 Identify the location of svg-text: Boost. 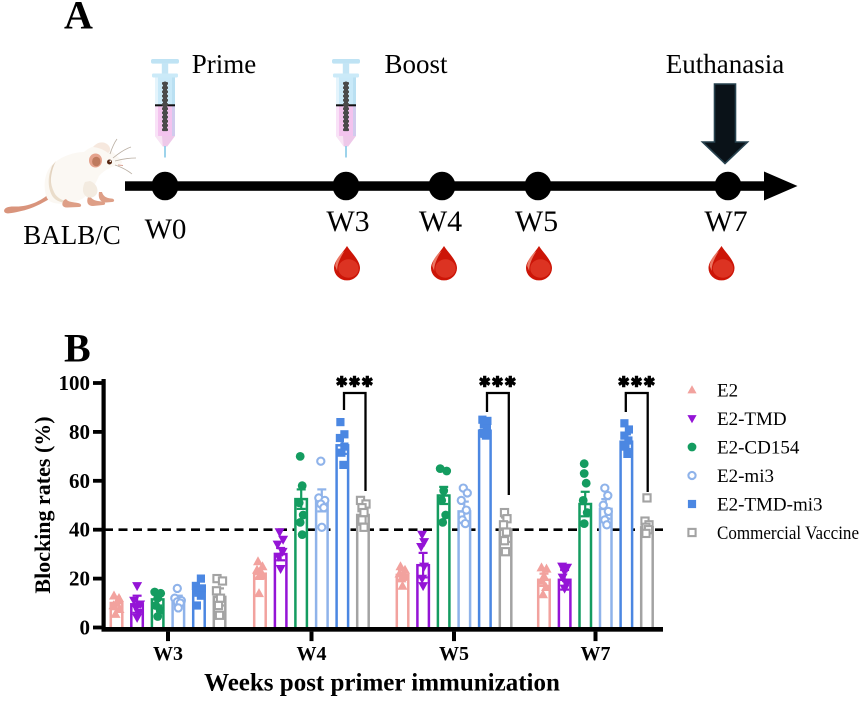
(416, 64).